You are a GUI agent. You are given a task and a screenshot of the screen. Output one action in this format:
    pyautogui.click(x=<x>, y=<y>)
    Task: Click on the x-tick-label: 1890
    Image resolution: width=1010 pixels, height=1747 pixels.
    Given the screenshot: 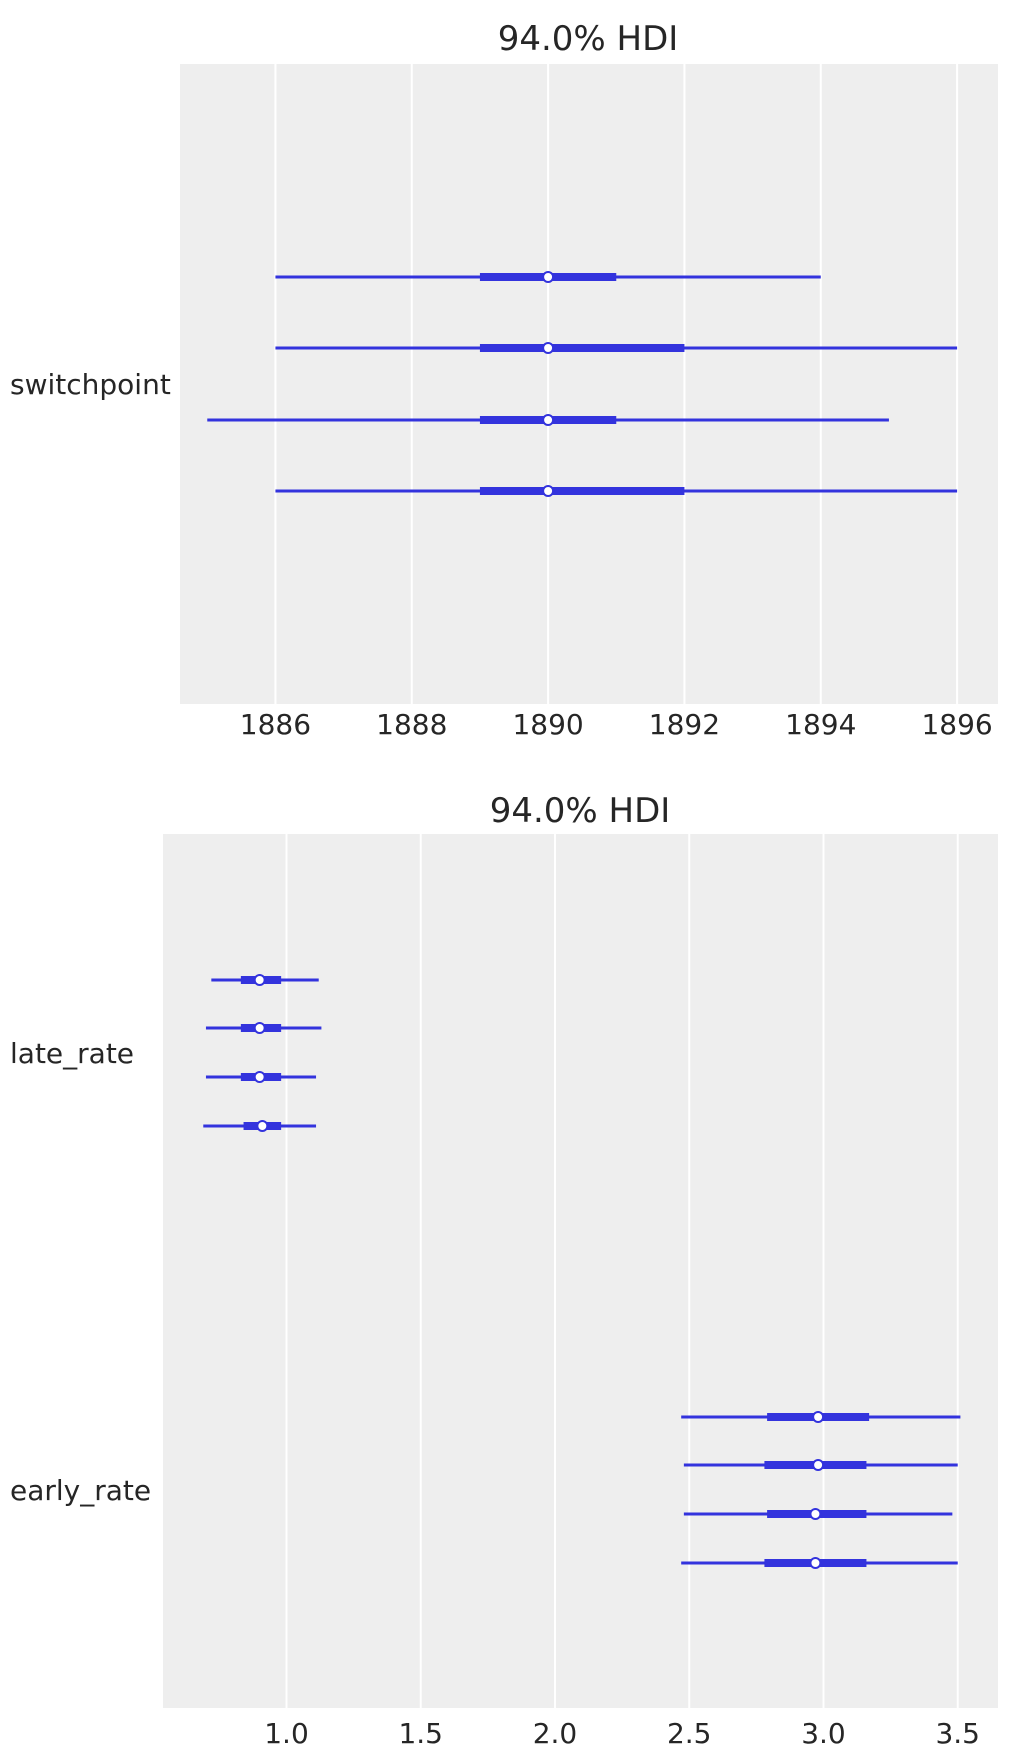 What is the action you would take?
    pyautogui.click(x=547, y=724)
    